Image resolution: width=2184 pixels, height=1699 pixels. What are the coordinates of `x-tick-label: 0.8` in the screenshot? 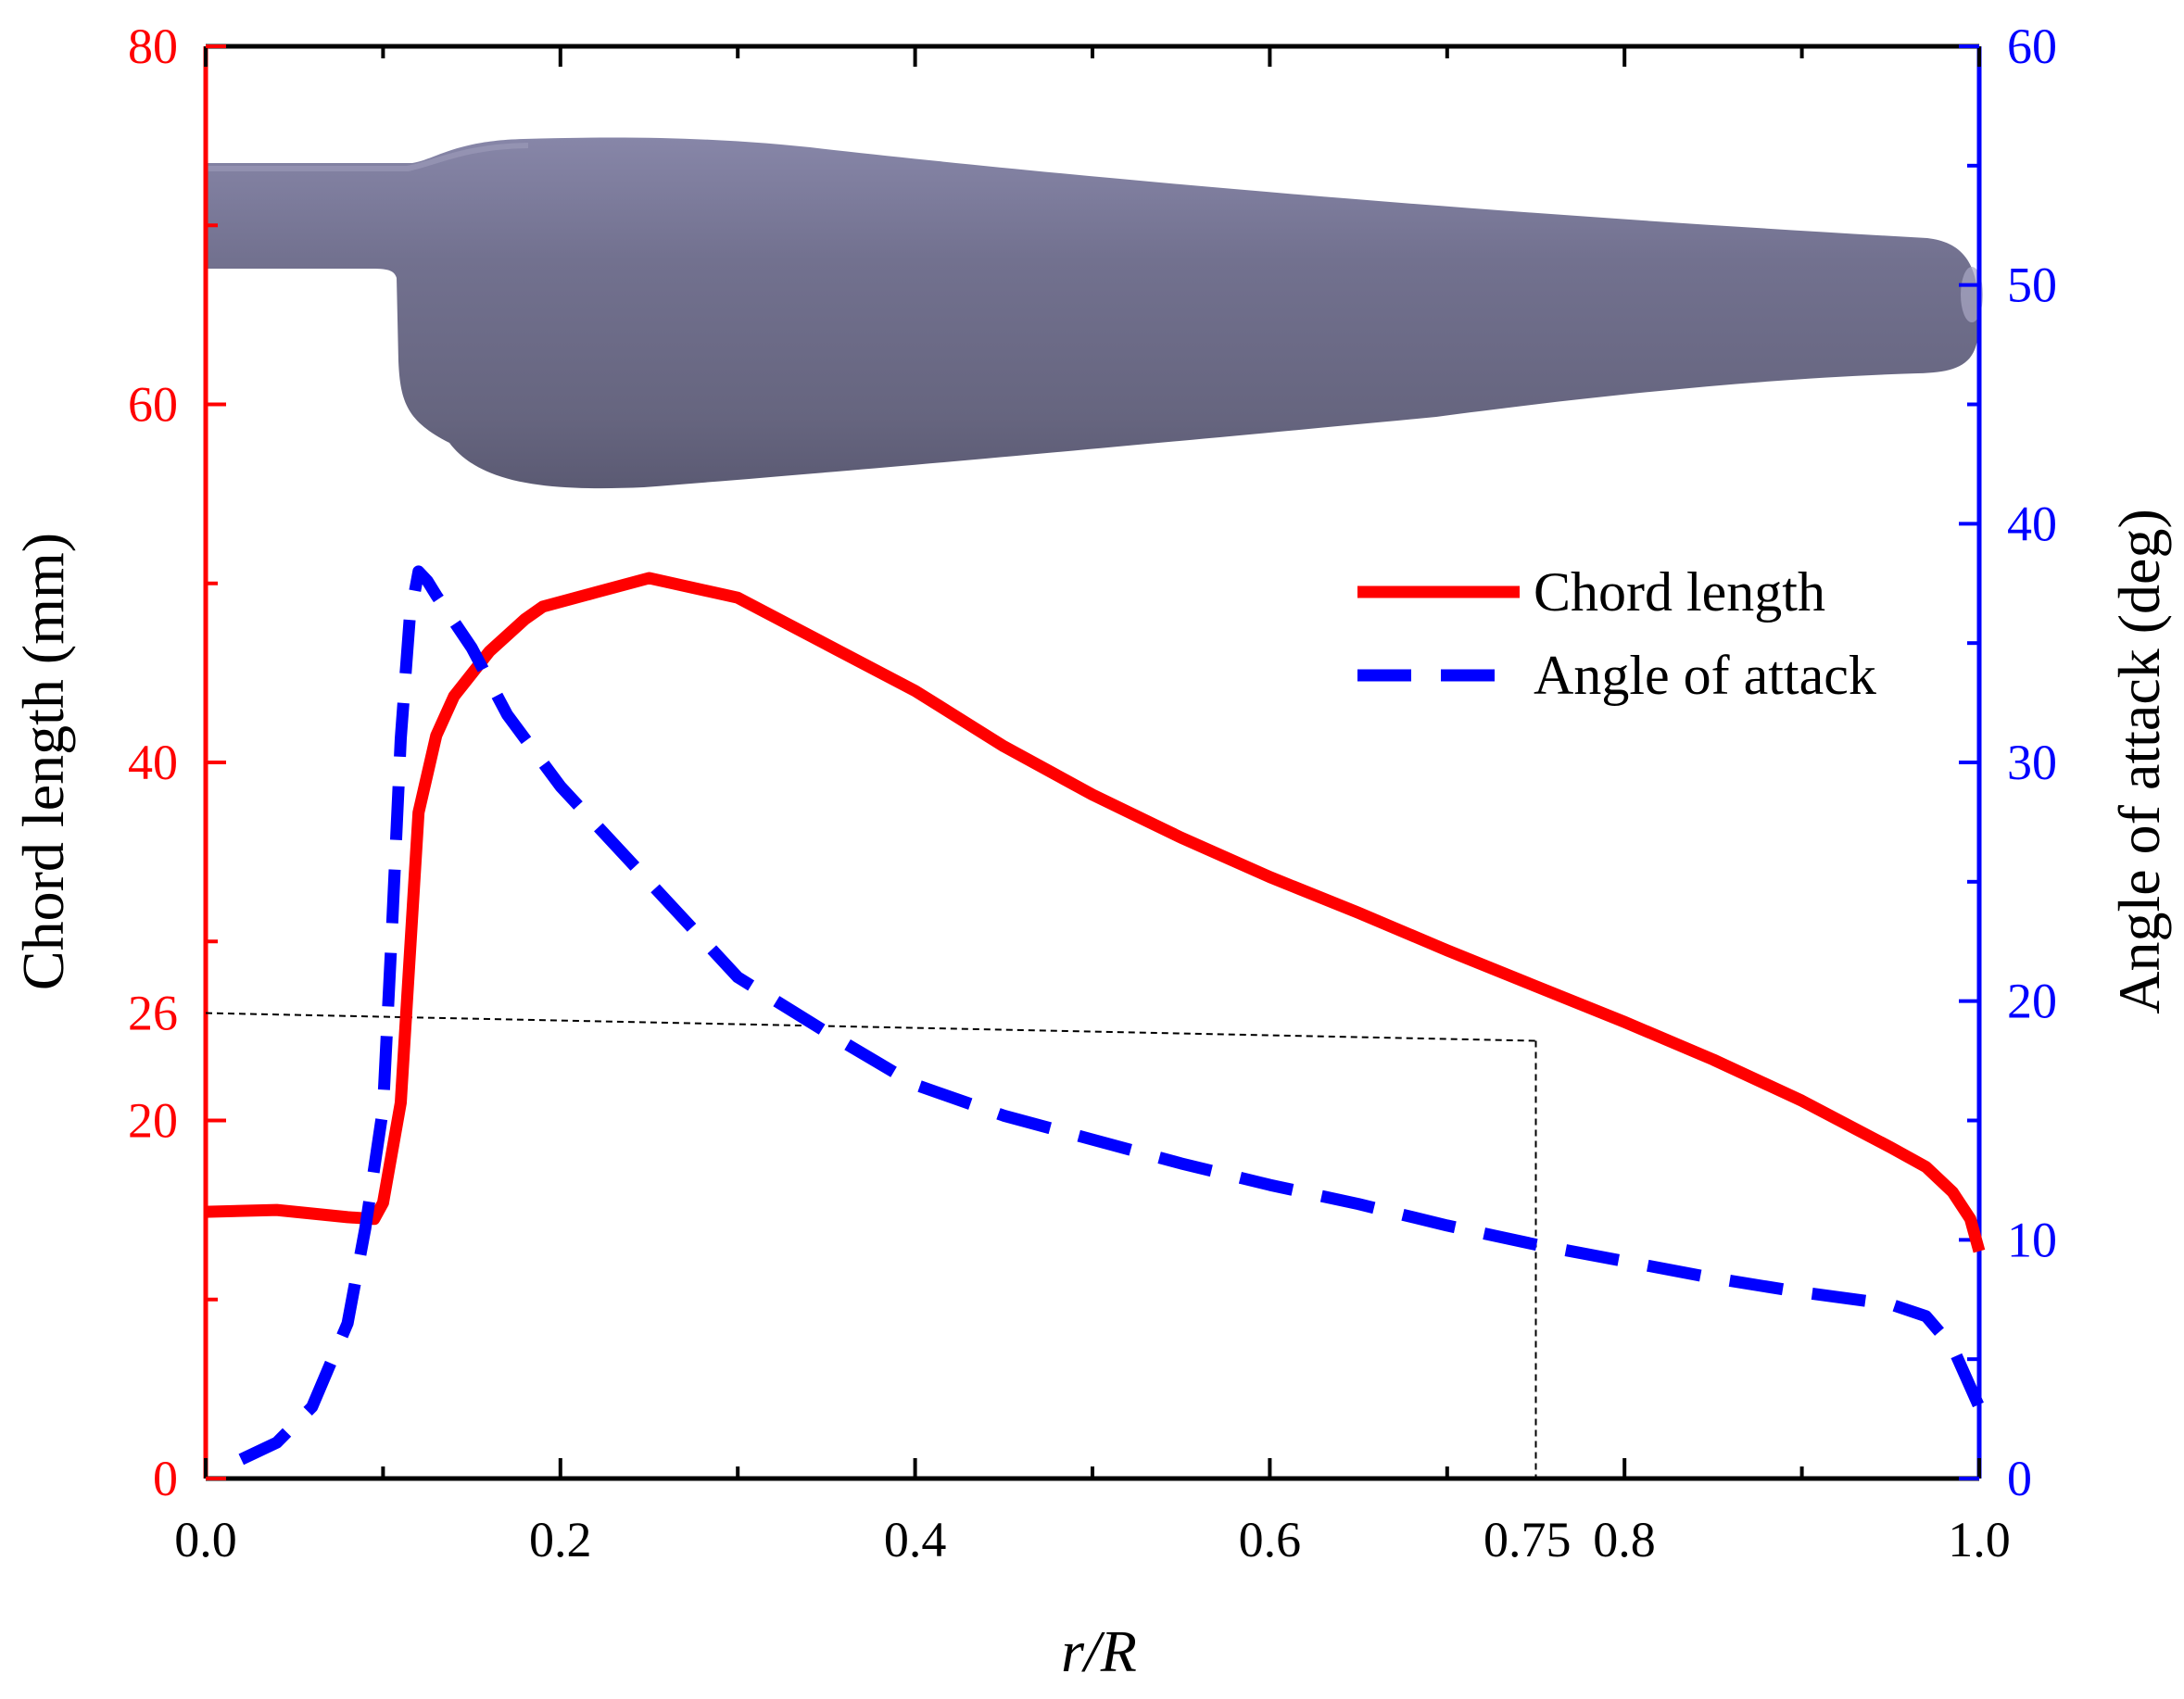 It's located at (1624, 1539).